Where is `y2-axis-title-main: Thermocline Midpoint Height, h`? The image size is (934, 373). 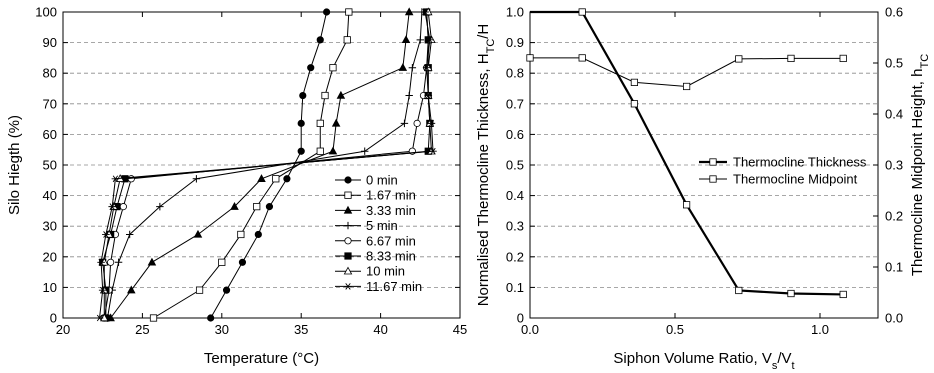
y2-axis-title-main: Thermocline Midpoint Height, h is located at coordinates (917, 173).